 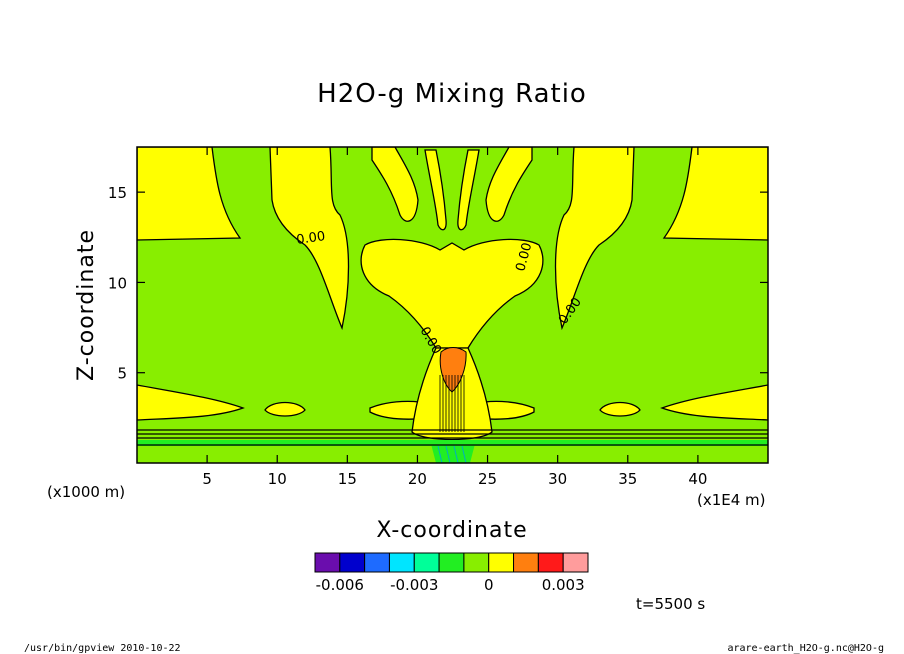 I want to click on x-tick-label: 25, so click(x=487, y=479).